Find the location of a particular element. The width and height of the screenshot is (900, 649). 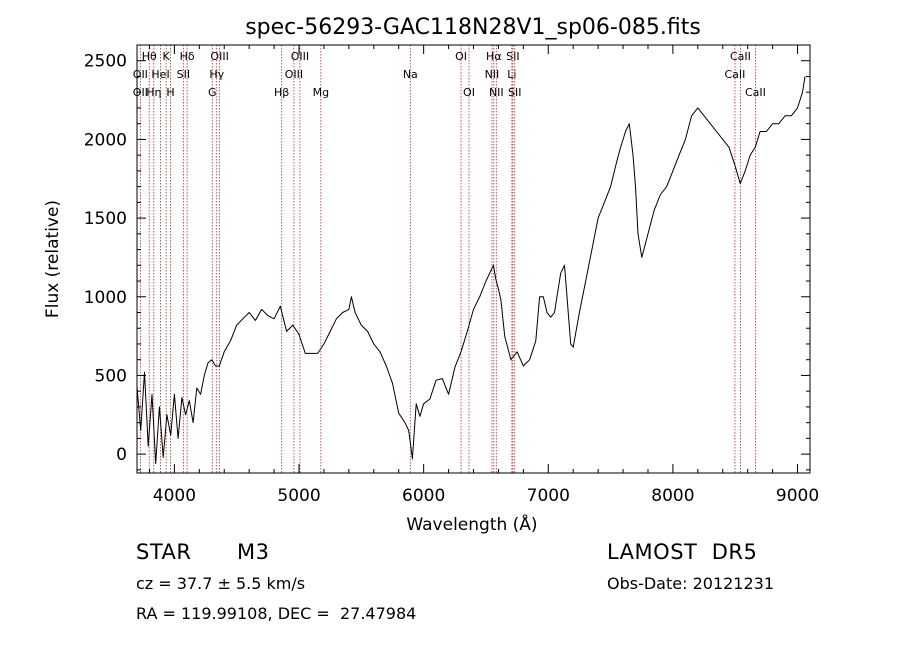

line-label: Hα is located at coordinates (494, 56).